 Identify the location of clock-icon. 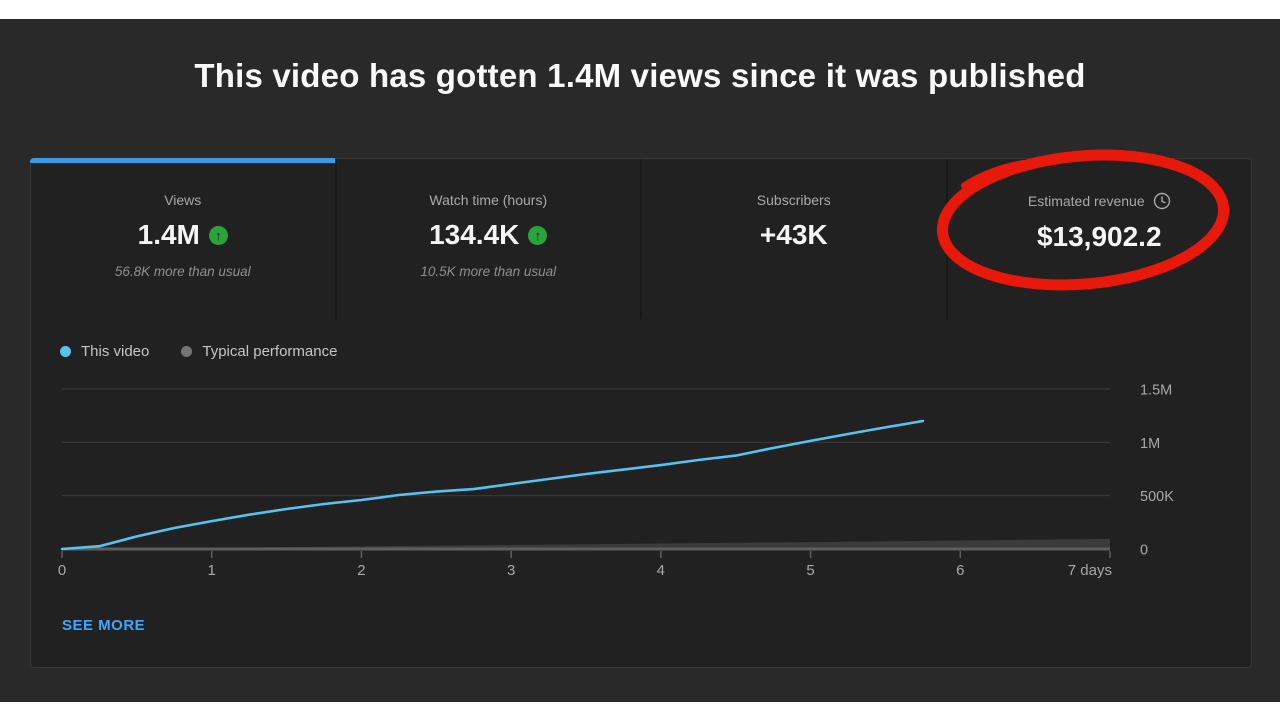
(1161, 201).